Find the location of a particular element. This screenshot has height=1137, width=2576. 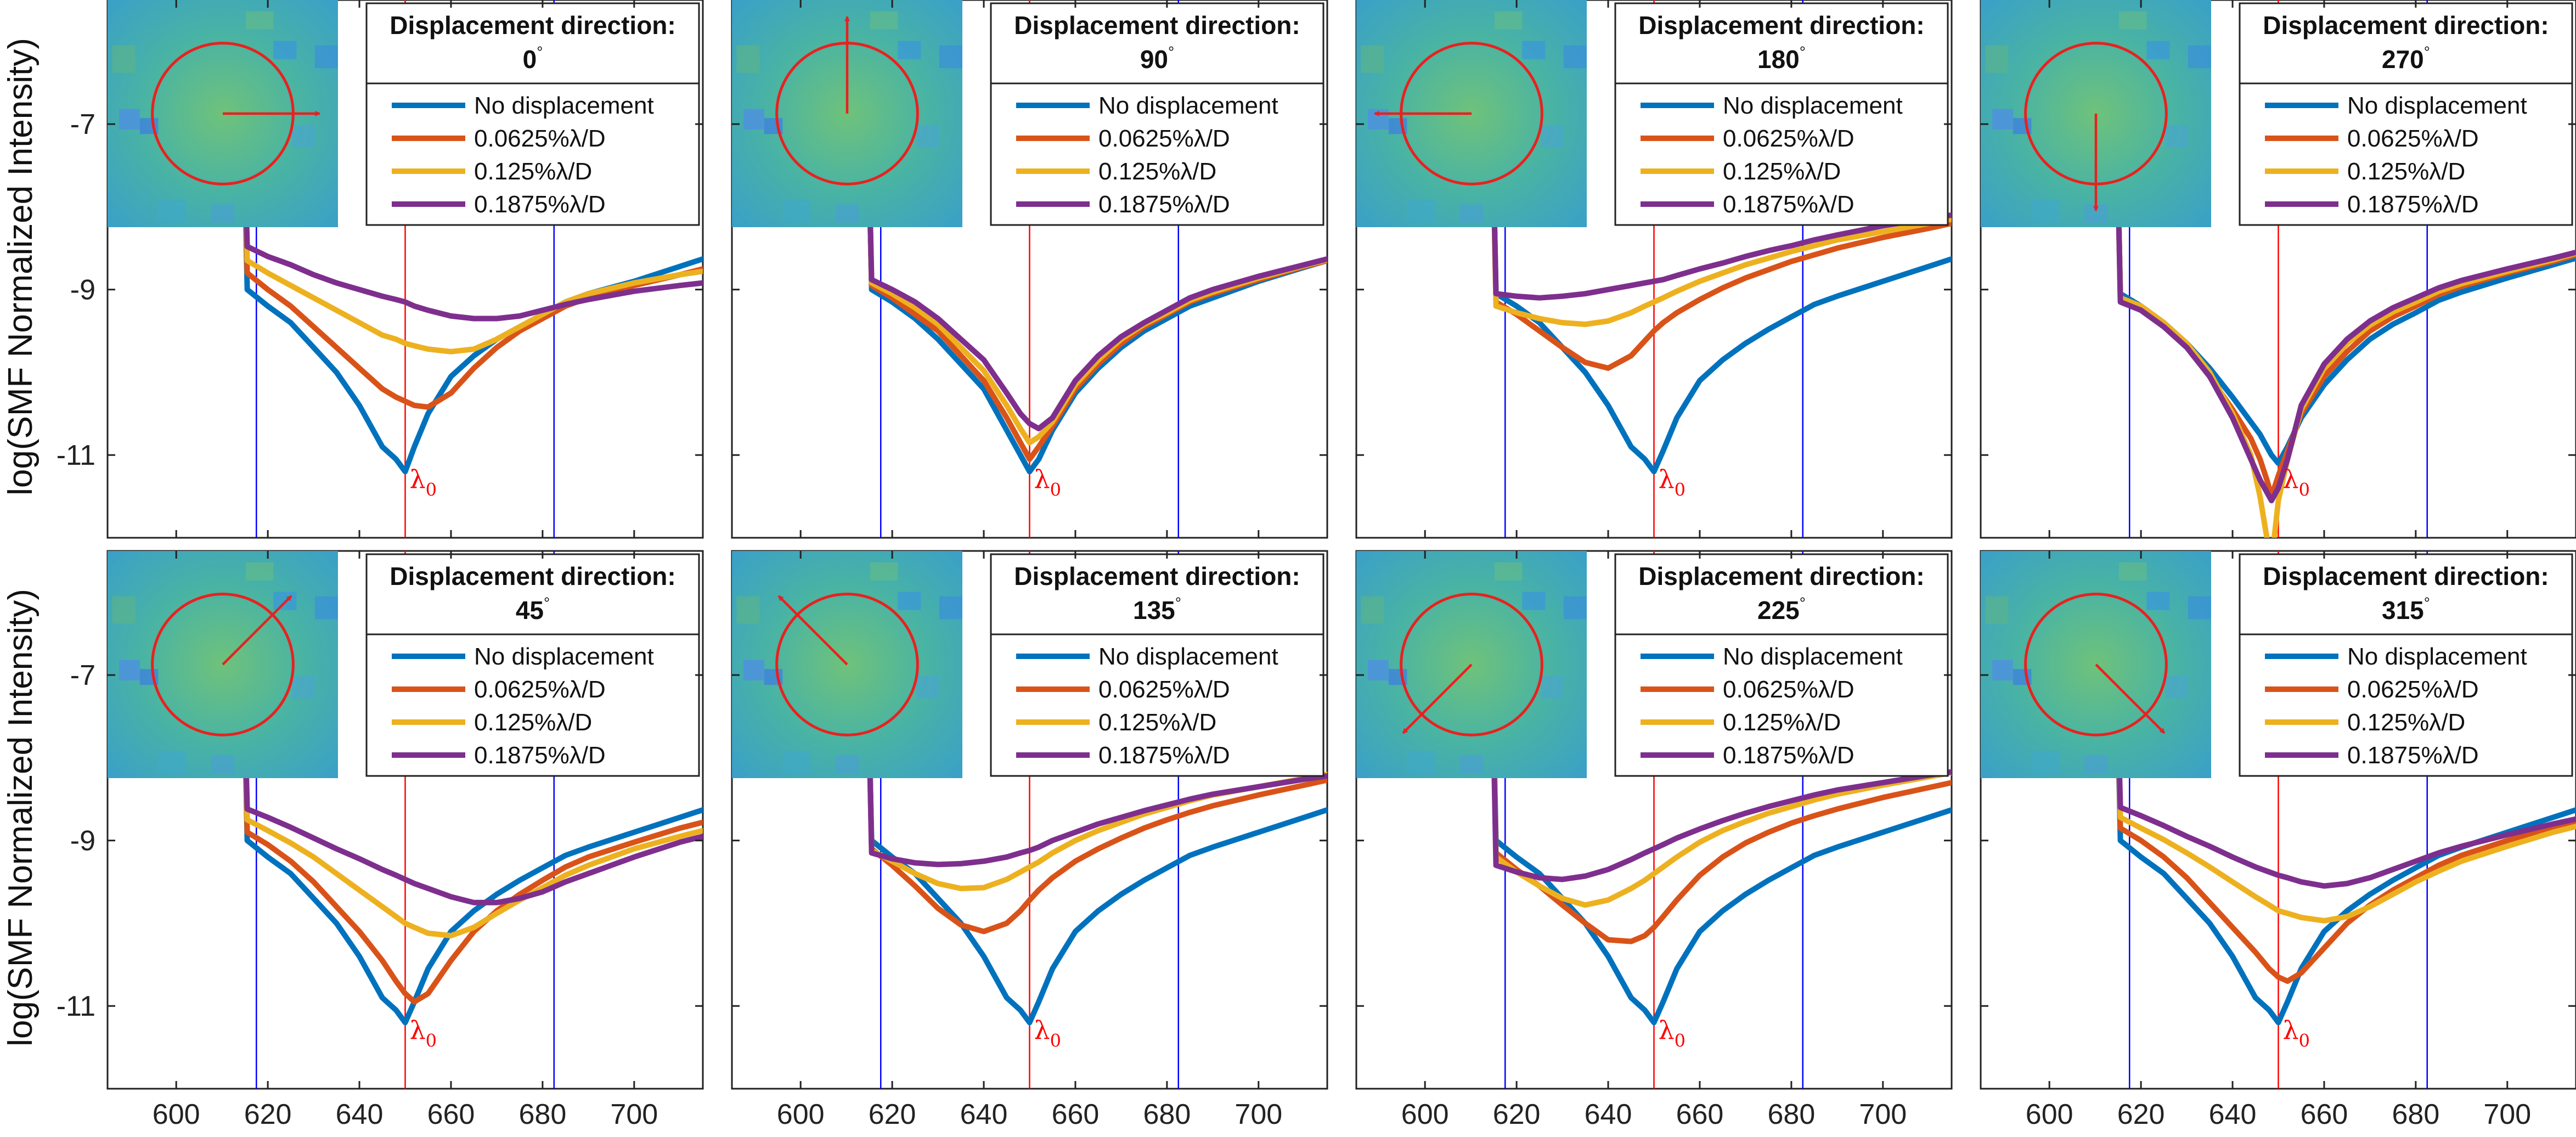

x-tick-label: 700 is located at coordinates (1259, 1114).